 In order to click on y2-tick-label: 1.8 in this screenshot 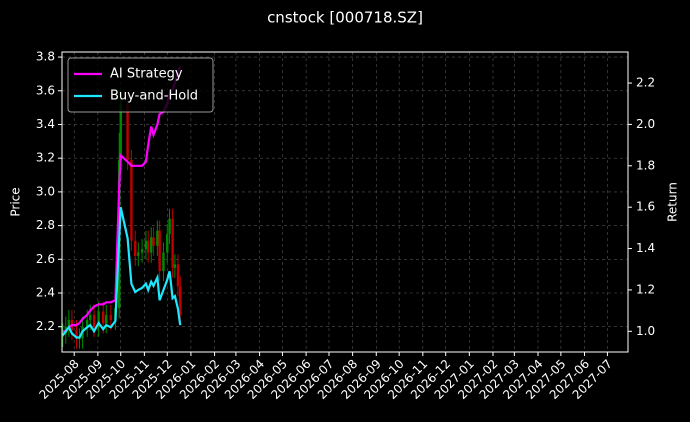, I will do `click(645, 165)`.